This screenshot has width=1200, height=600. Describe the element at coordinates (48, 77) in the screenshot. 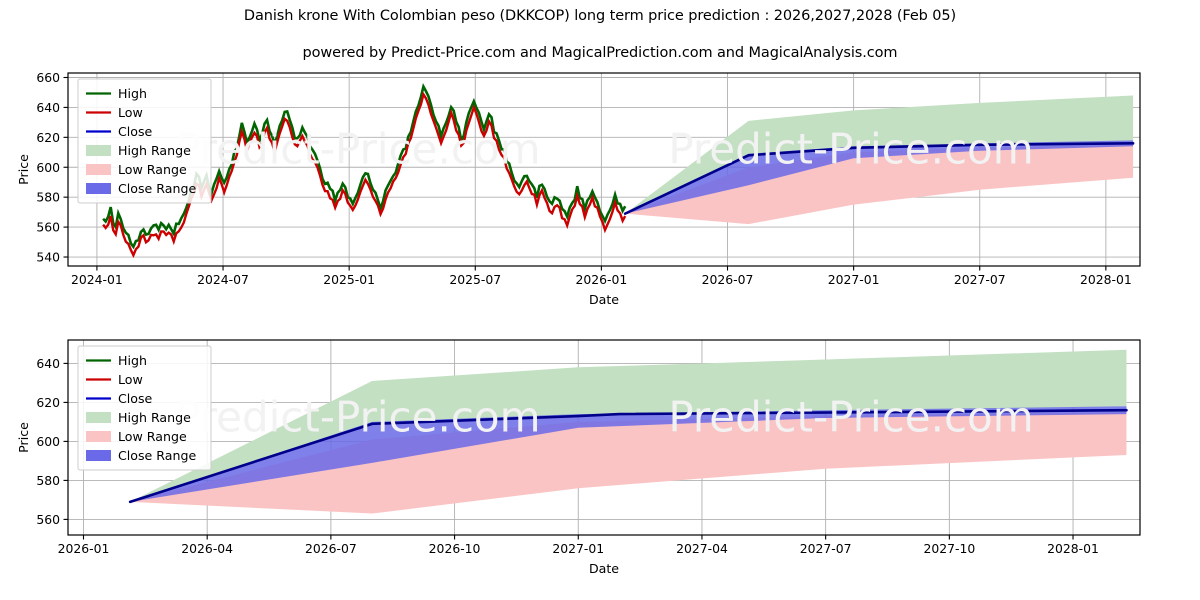

I see `y-tick-label: 660` at that location.